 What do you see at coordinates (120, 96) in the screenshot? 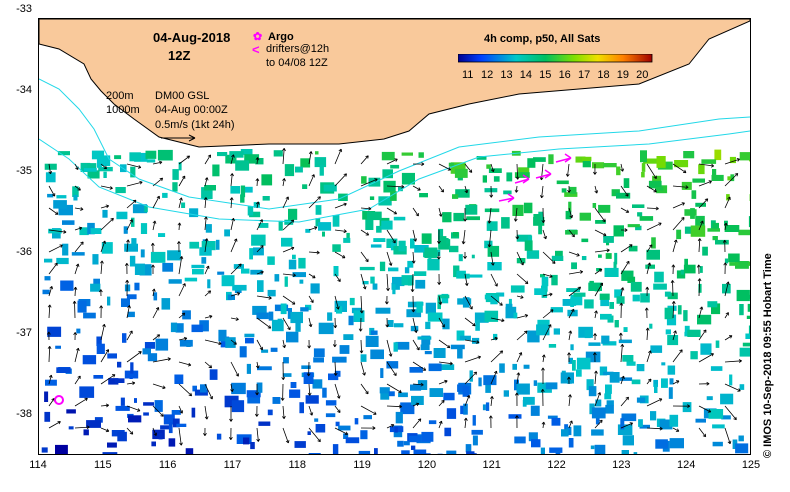
I see `contour-200-label: 200m` at bounding box center [120, 96].